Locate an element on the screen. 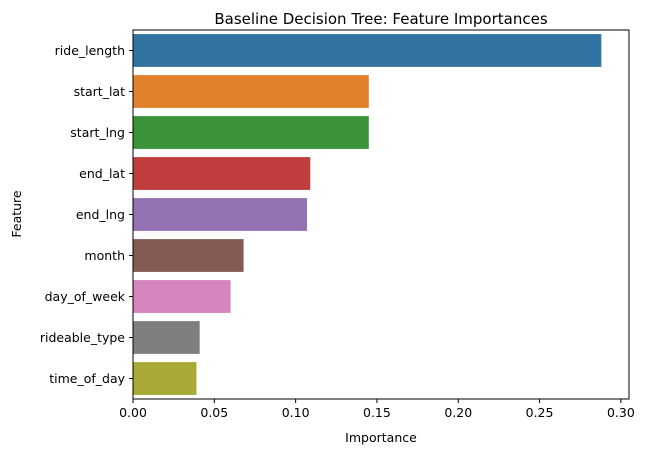 Image resolution: width=650 pixels, height=455 pixels. bar-ride_length is located at coordinates (367, 50).